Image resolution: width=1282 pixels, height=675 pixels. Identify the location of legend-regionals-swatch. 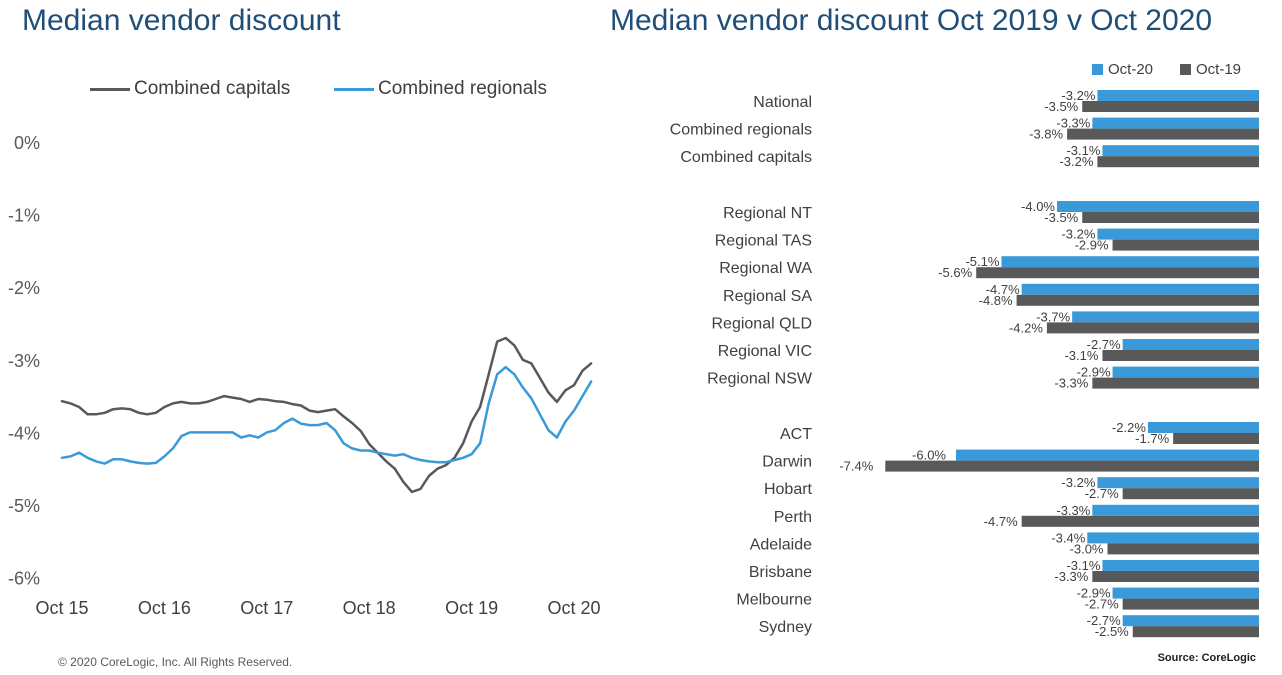
(354, 89).